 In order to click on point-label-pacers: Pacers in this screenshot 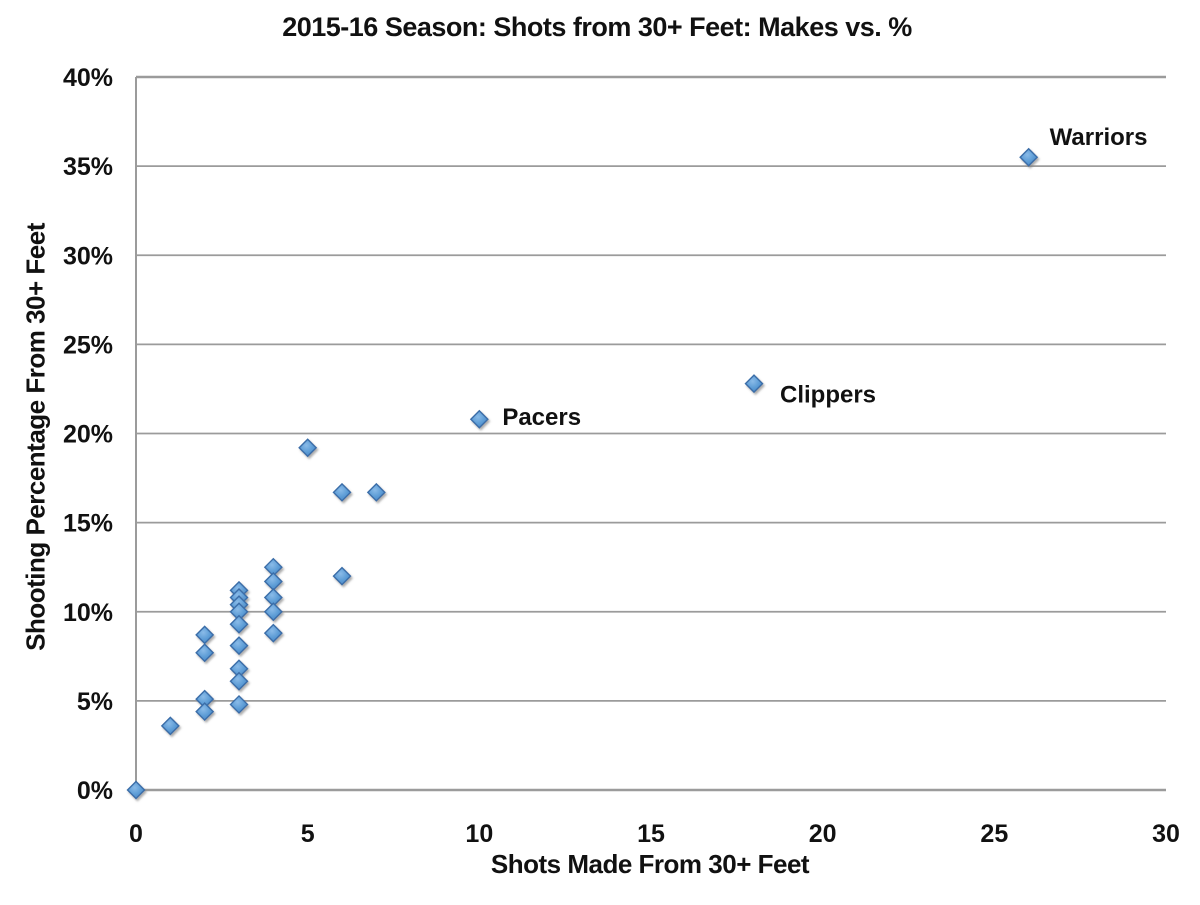, I will do `click(541, 417)`.